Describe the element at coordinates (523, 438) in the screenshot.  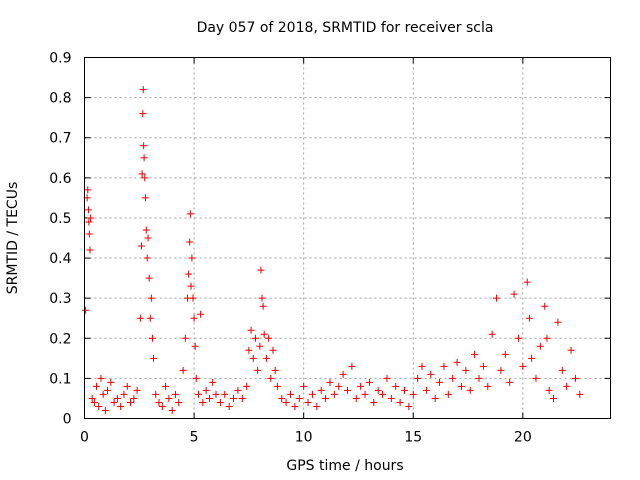
I see `x-tick-label: 20` at that location.